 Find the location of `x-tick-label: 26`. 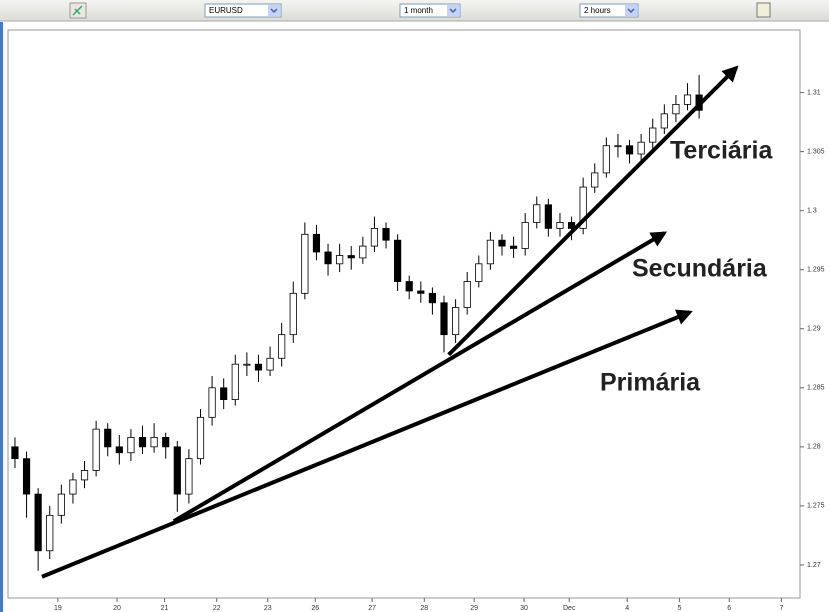

x-tick-label: 26 is located at coordinates (315, 608).